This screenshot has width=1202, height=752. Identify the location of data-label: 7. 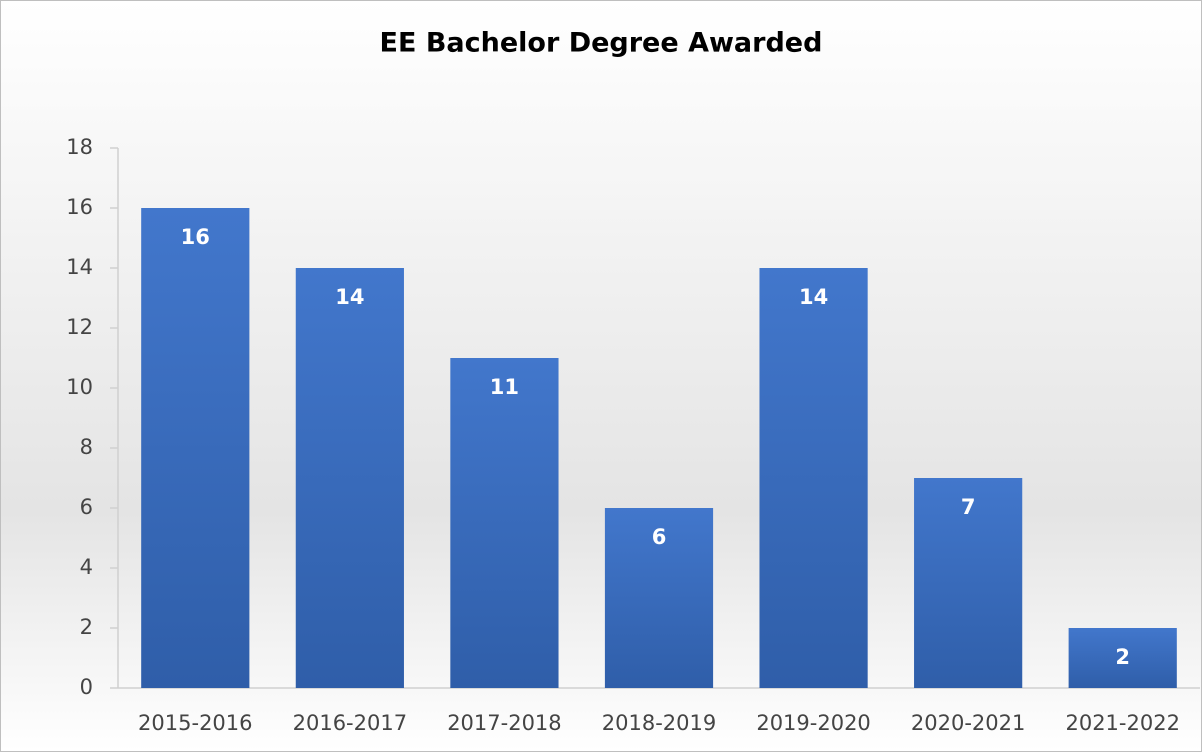
(968, 507).